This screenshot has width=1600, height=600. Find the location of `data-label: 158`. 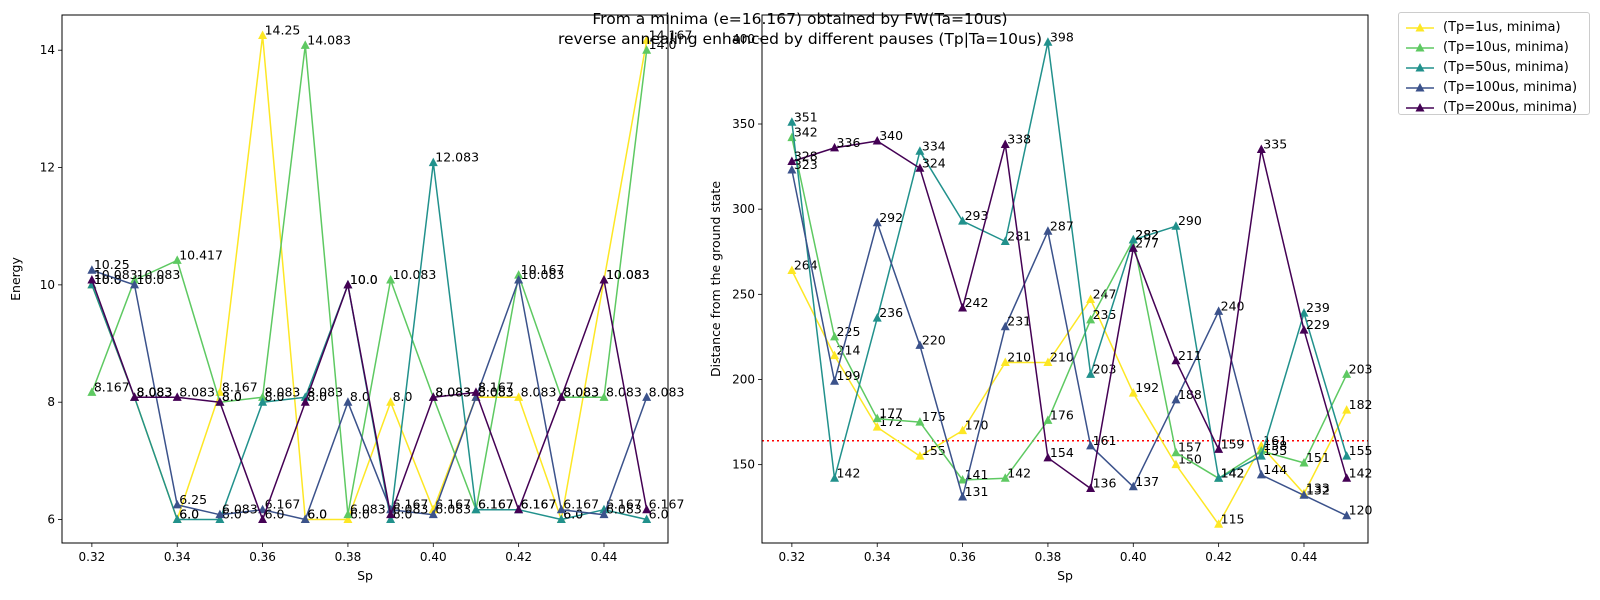

data-label: 158 is located at coordinates (1275, 445).